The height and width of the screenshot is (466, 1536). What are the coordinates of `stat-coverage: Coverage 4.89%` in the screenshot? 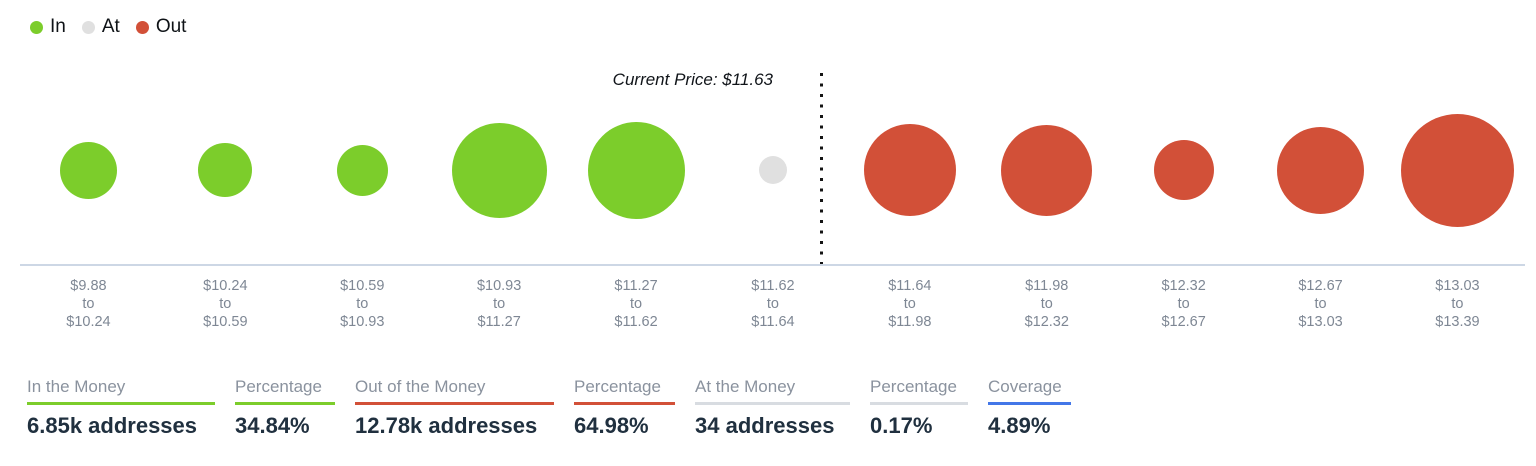 It's located at (1029, 408).